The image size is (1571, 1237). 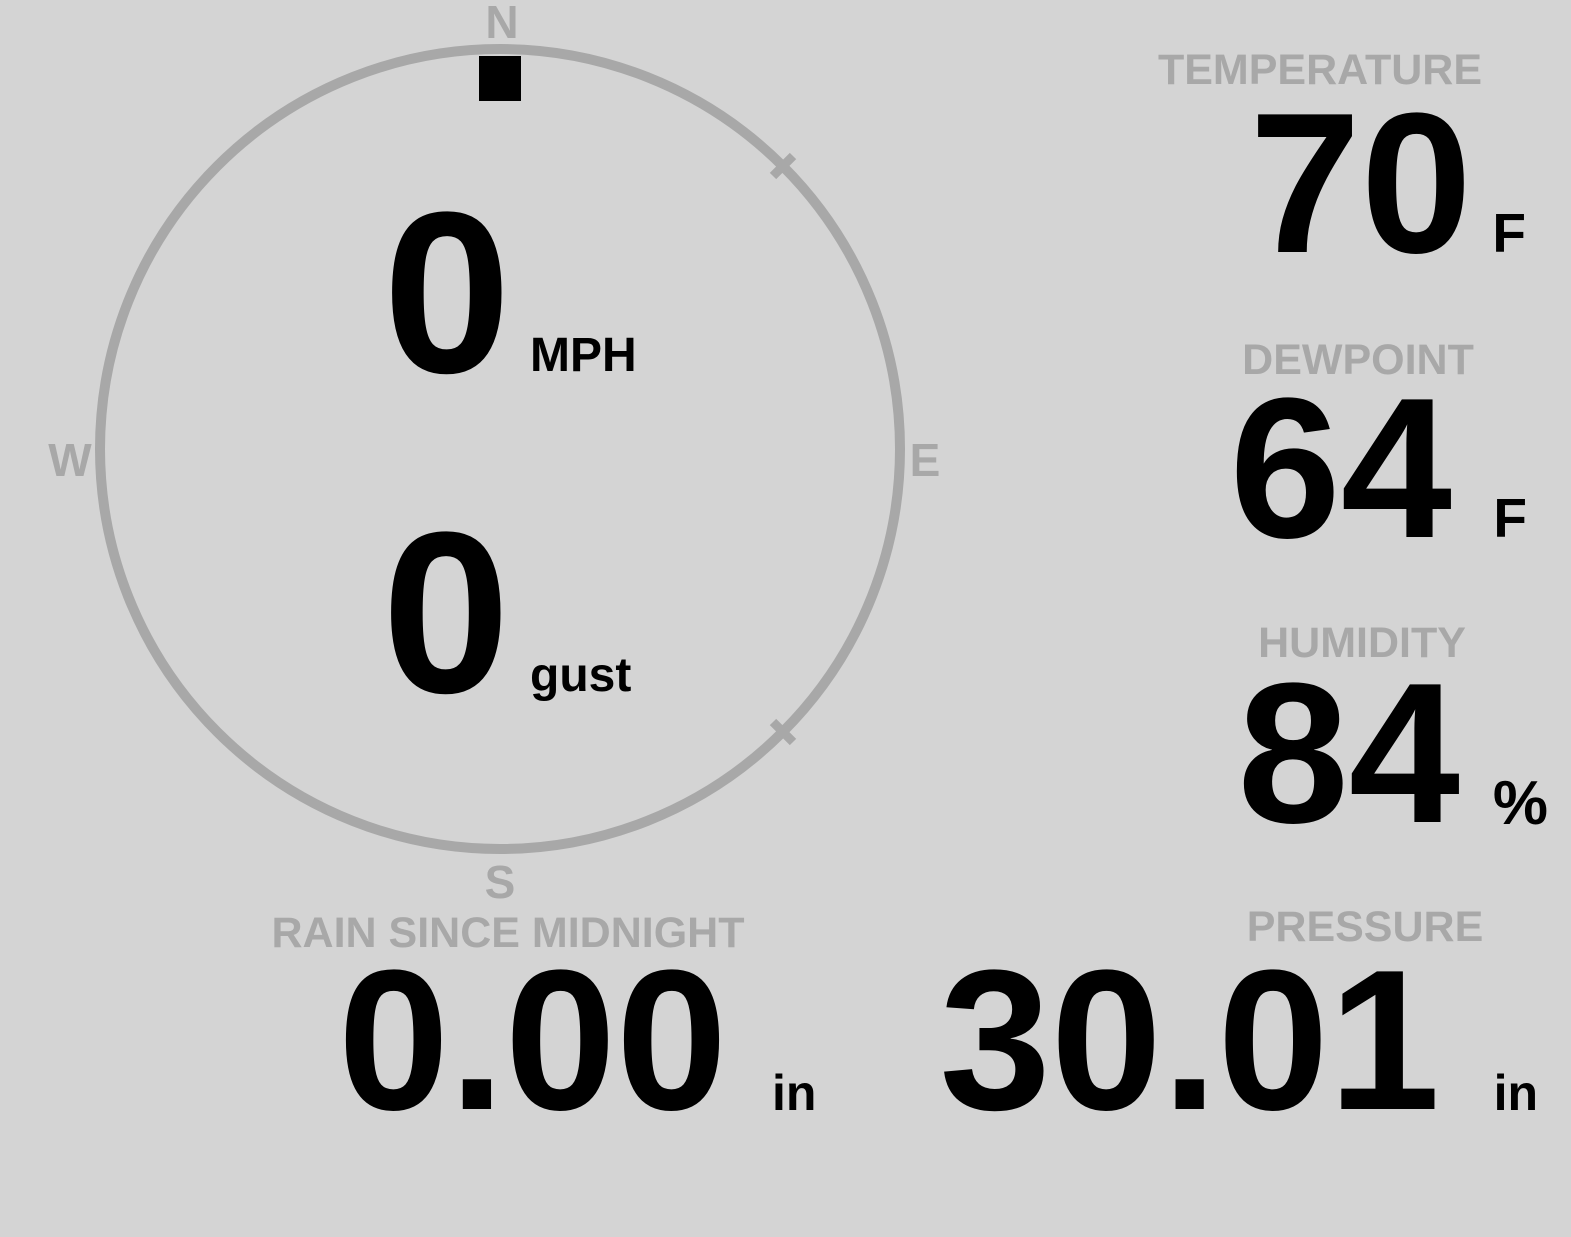 I want to click on wind-speed-value: 0, so click(x=447, y=292).